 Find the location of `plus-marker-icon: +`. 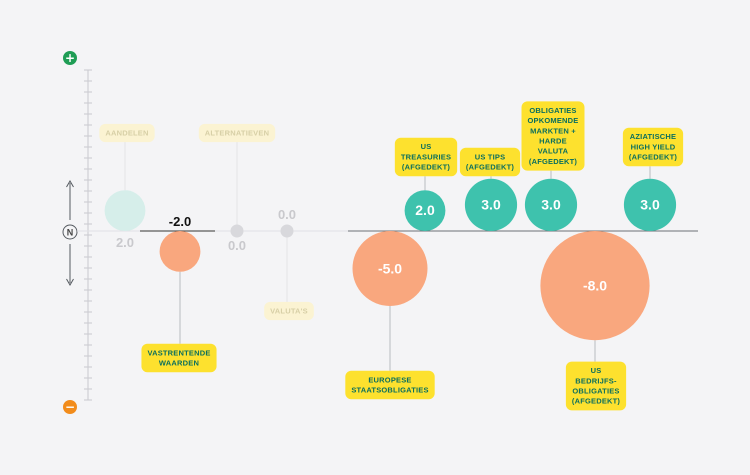

plus-marker-icon: + is located at coordinates (70, 58).